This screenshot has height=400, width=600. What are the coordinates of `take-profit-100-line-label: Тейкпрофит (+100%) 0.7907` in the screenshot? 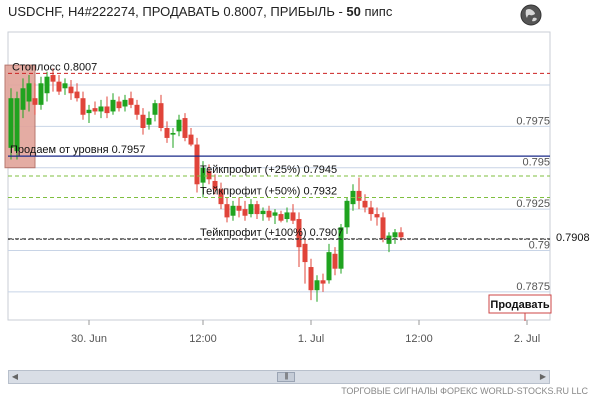 It's located at (271, 233).